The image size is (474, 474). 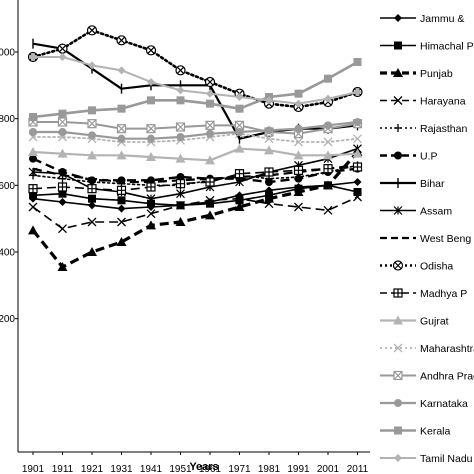 I want to click on legend-label: Karnataka, so click(x=444, y=404).